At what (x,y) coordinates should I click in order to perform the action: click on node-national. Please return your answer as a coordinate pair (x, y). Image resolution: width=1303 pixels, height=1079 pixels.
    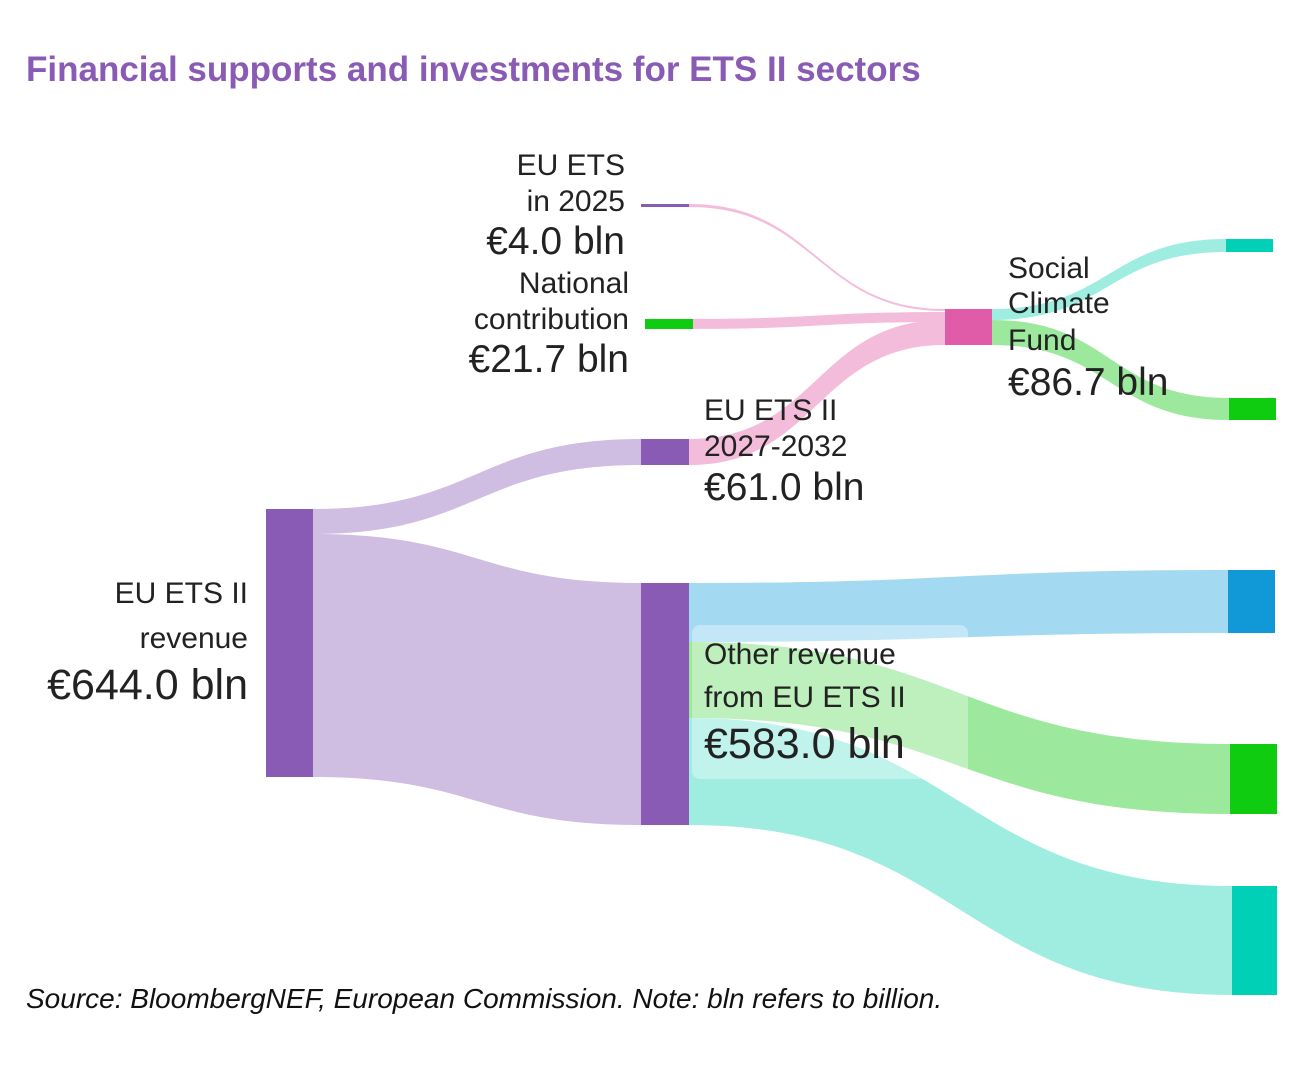
    Looking at the image, I should click on (669, 324).